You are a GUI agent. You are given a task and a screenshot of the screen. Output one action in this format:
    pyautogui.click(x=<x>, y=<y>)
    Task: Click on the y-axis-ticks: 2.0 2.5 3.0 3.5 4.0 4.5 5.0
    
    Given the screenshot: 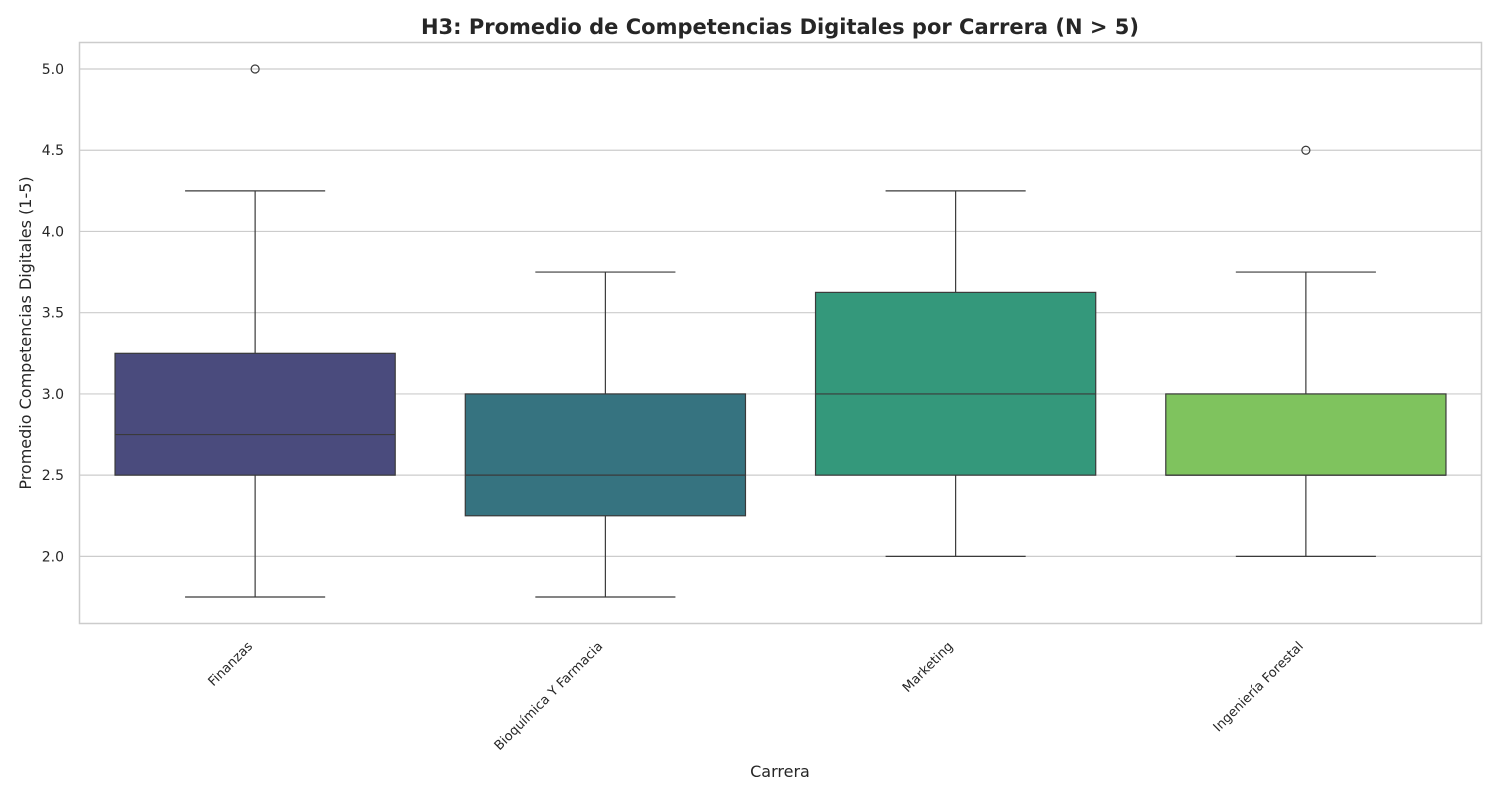 What is the action you would take?
    pyautogui.click(x=53, y=313)
    